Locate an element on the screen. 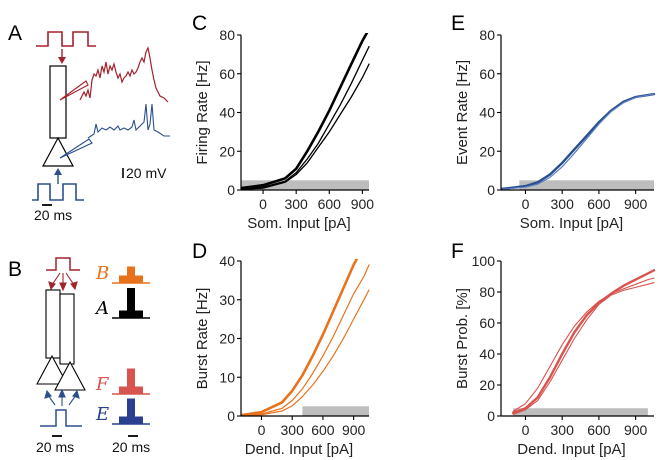  soma-triangle-b2 is located at coordinates (70, 375).